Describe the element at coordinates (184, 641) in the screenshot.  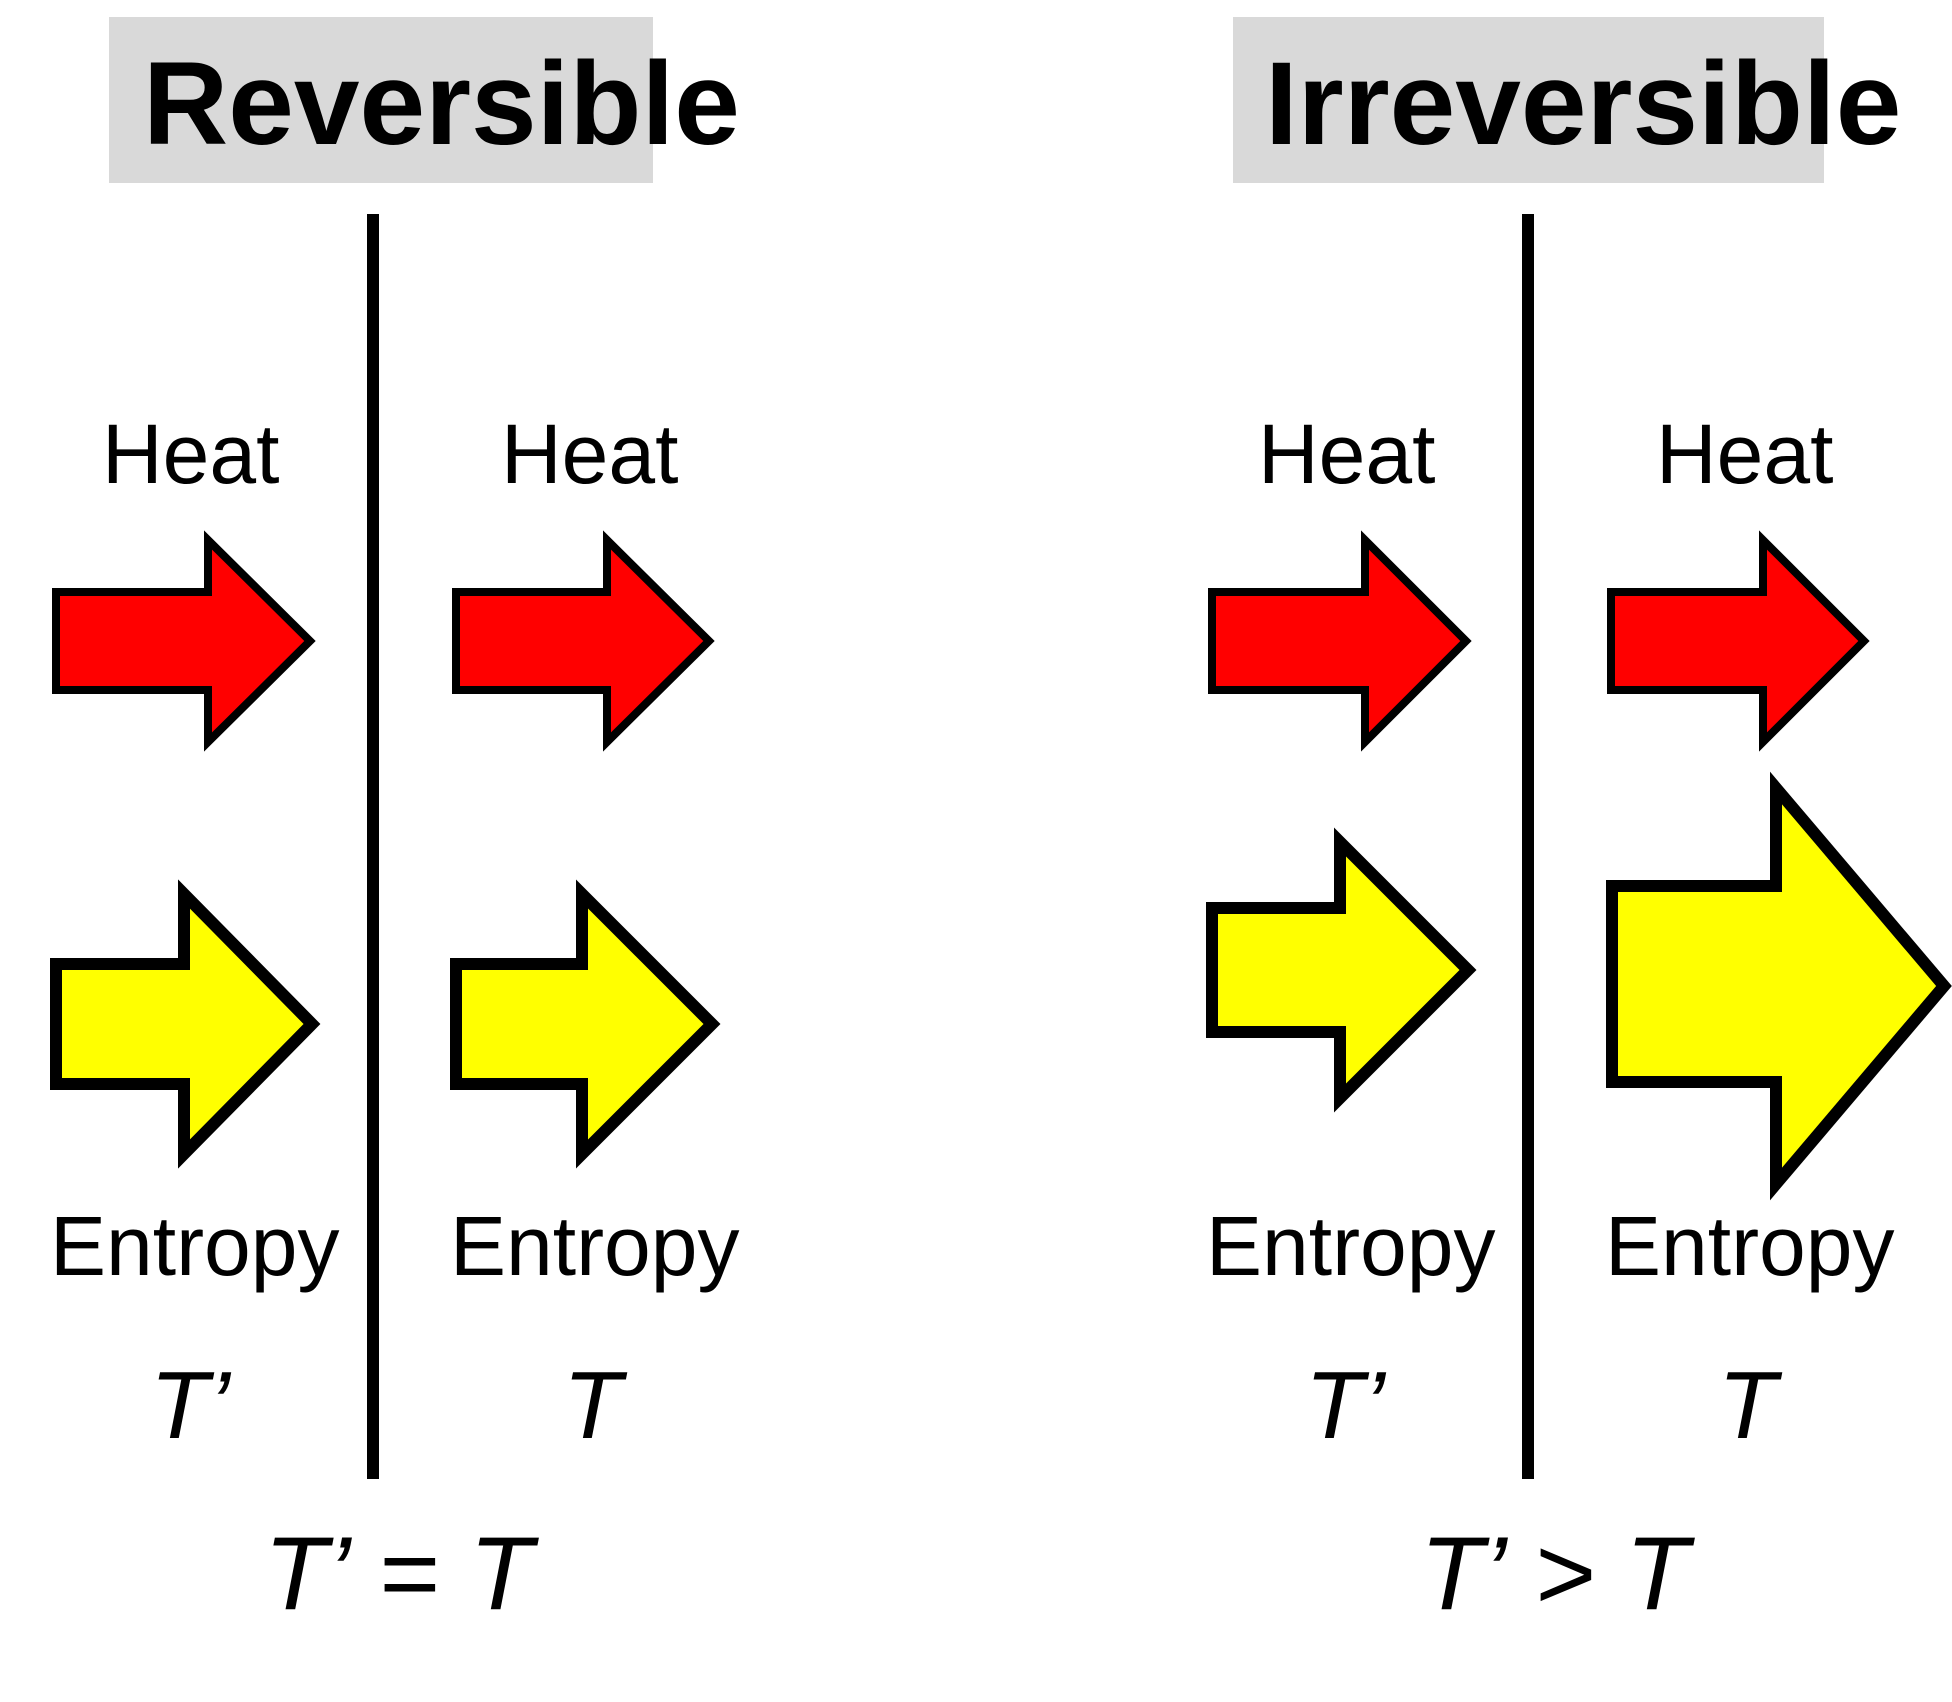
I see `reversible-left-heat-arrow` at that location.